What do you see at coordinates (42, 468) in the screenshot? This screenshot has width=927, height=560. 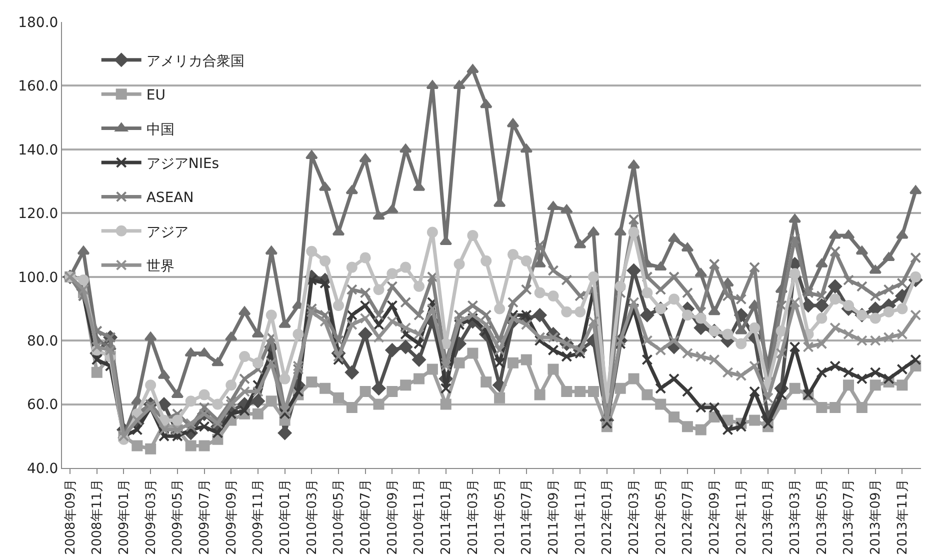 I see `y-tick-label: 40.0` at bounding box center [42, 468].